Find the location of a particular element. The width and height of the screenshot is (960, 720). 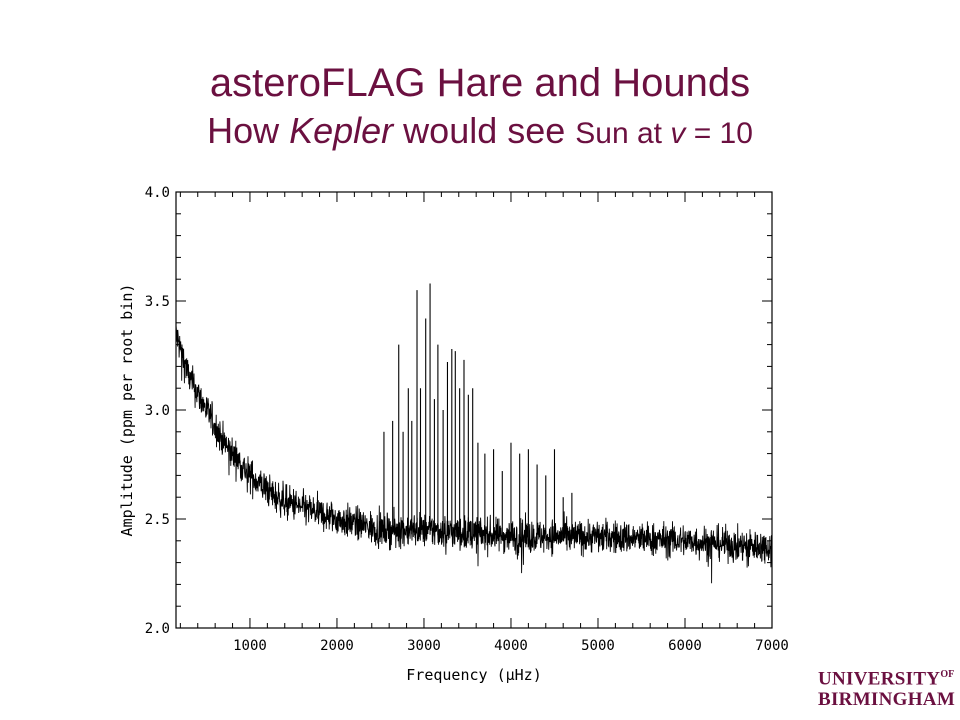

x-tick-label: 3000 is located at coordinates (424, 646).